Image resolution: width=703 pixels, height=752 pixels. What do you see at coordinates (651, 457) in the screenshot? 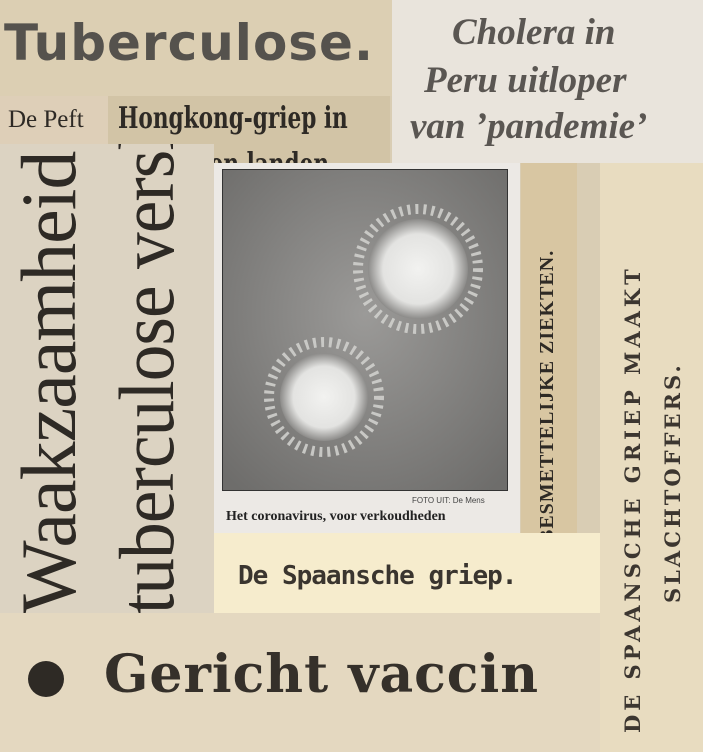
I see `clipping-spaansche-griep-maakt: DE SPAANSCHE GRIEP MAAKT SLACHTOFFERS.` at bounding box center [651, 457].